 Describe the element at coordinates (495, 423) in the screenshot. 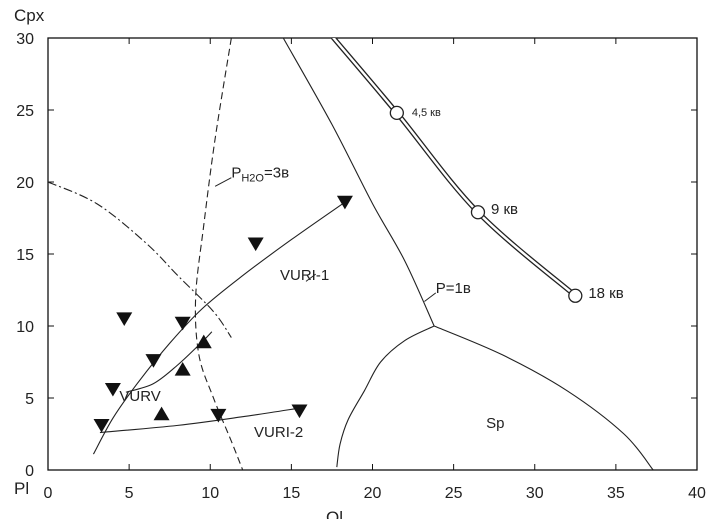

I see `region-label: Sp` at that location.